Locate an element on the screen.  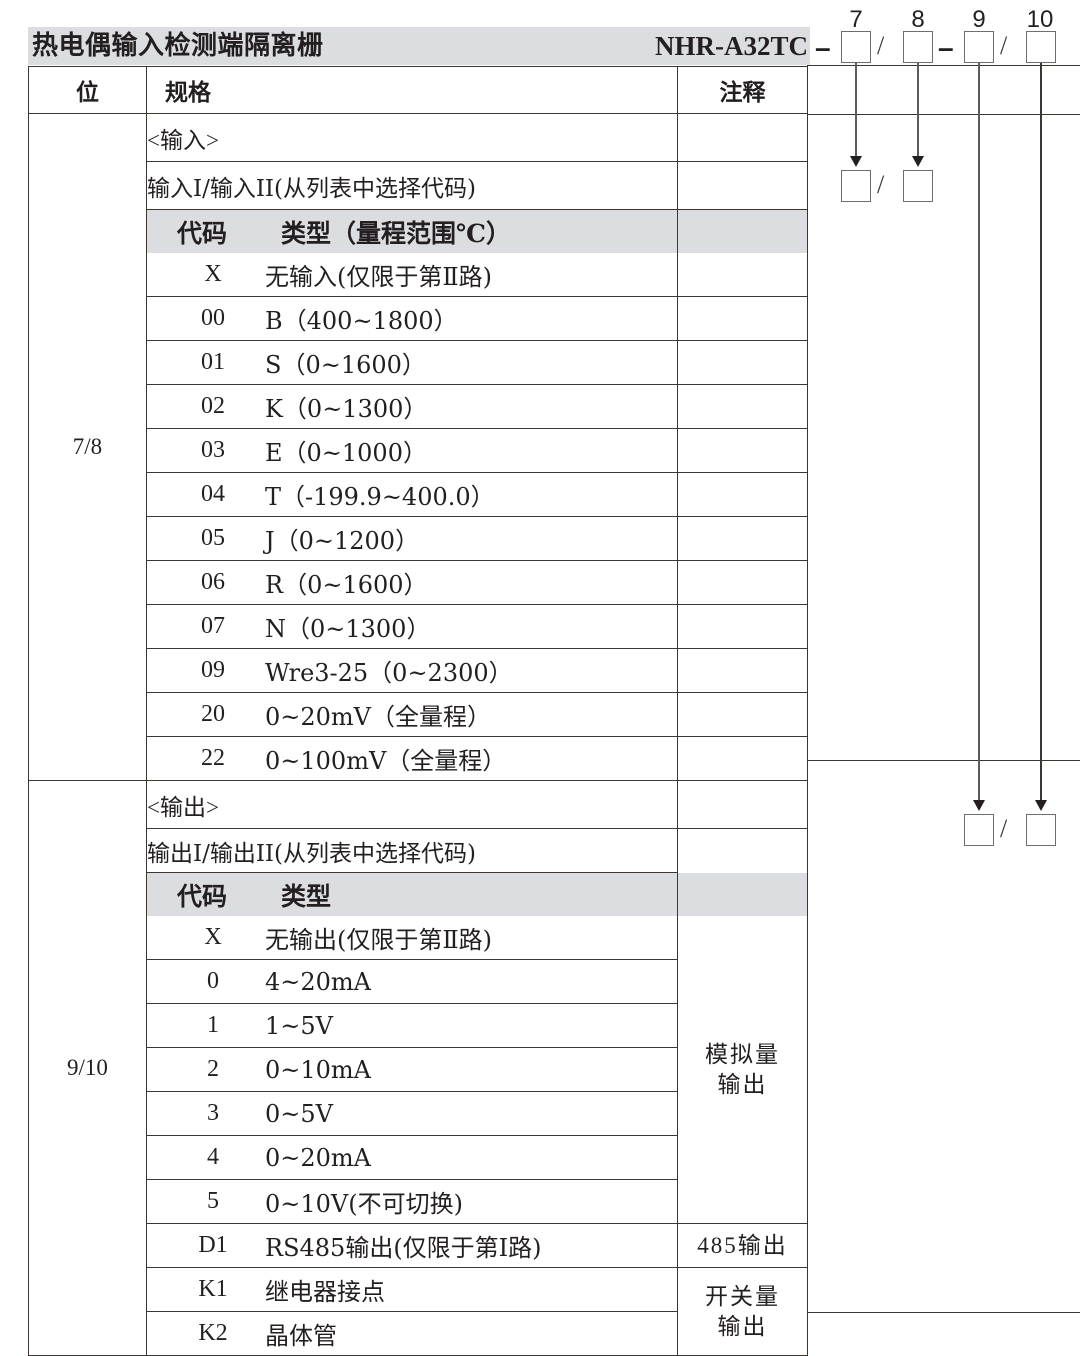
code-cell: 1 is located at coordinates (213, 1025).